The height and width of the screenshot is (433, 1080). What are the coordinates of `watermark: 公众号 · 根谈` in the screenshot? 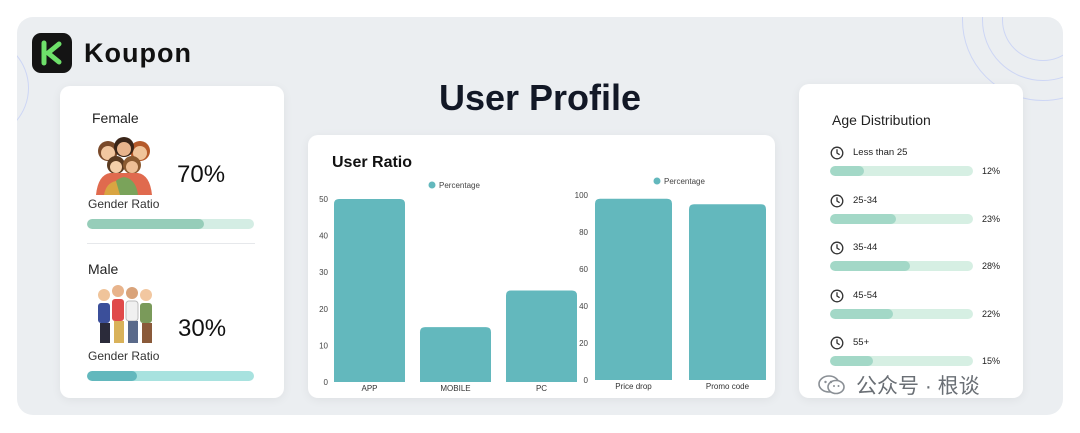 It's located at (899, 385).